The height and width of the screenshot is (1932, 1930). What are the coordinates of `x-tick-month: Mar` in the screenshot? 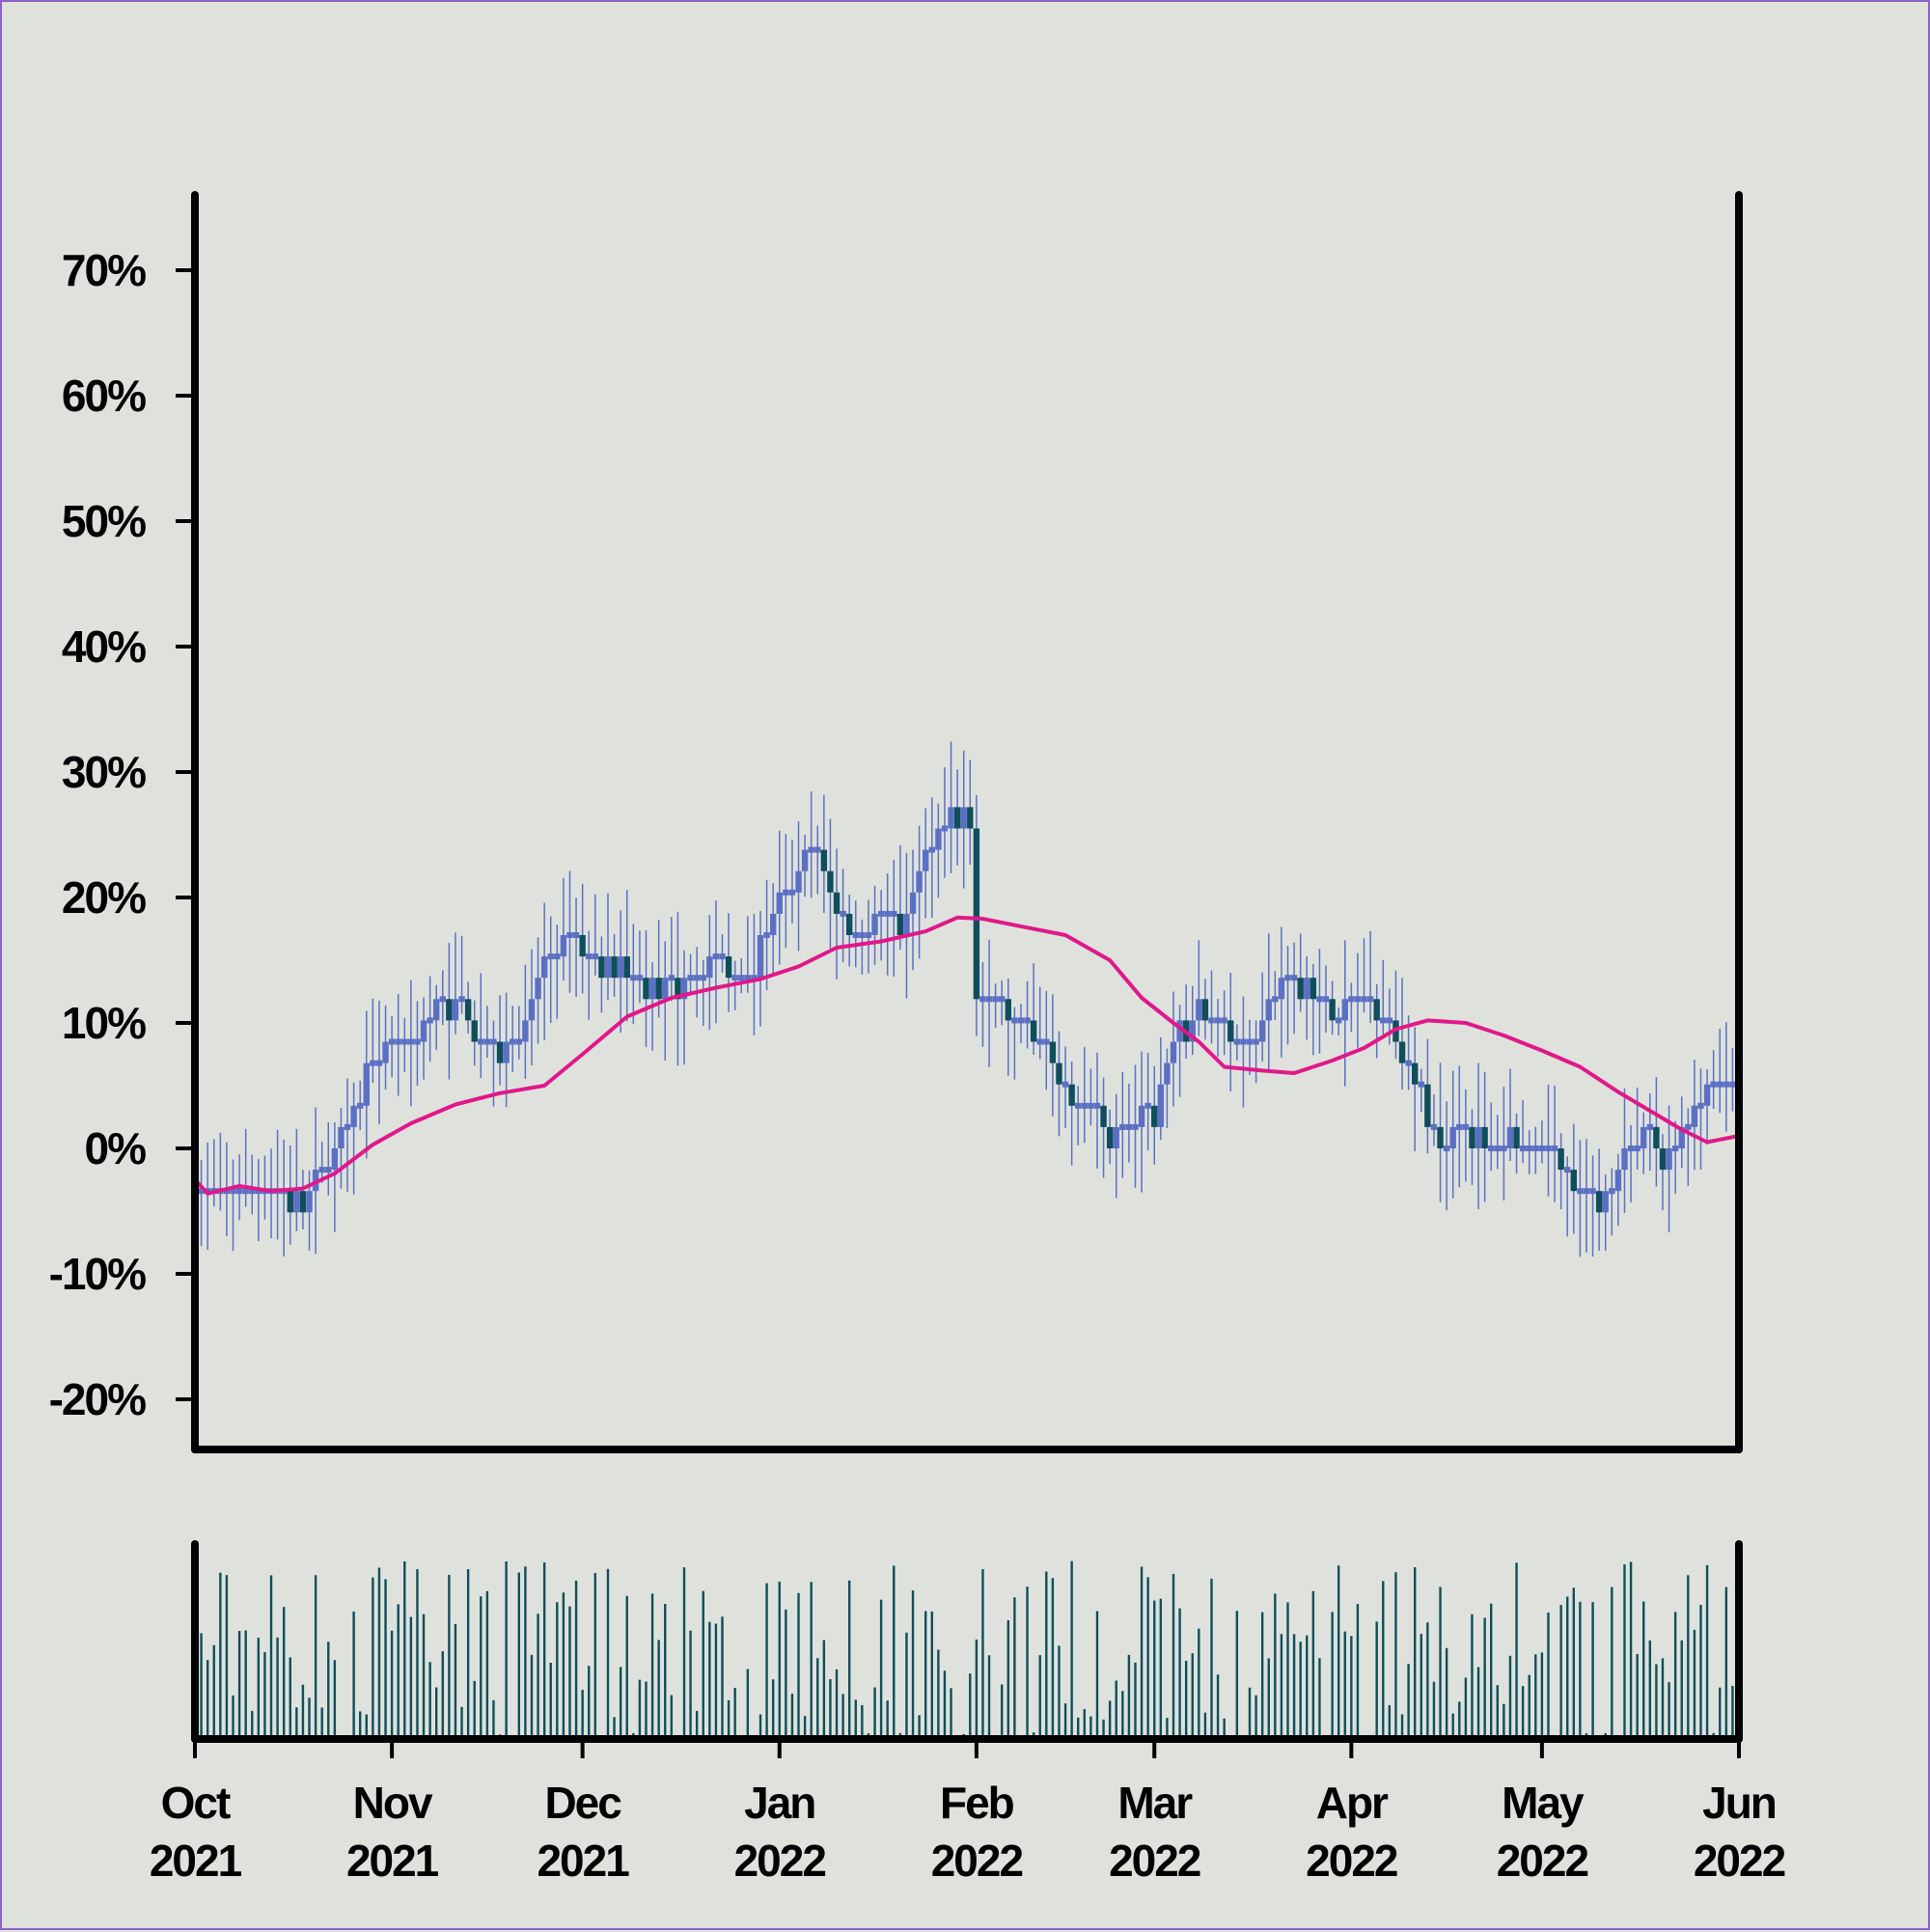 It's located at (1155, 1803).